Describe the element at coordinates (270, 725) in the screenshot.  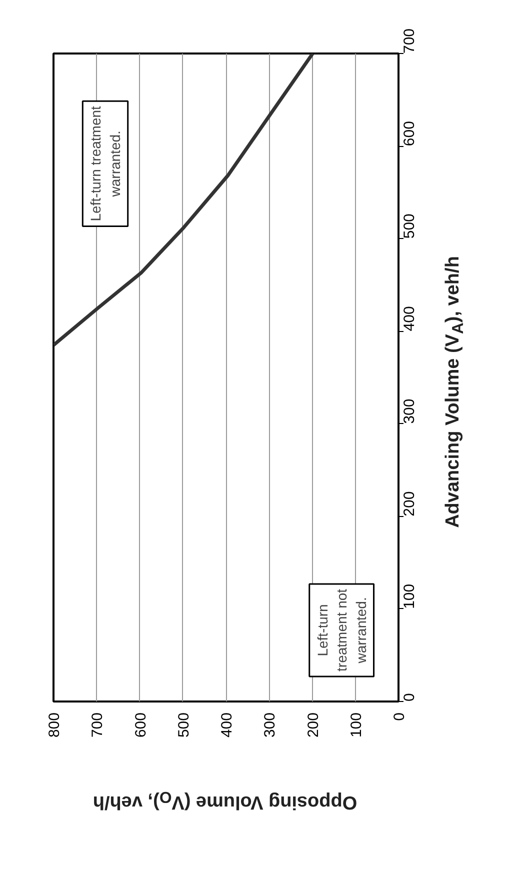
I see `x-tick-label: 300` at that location.